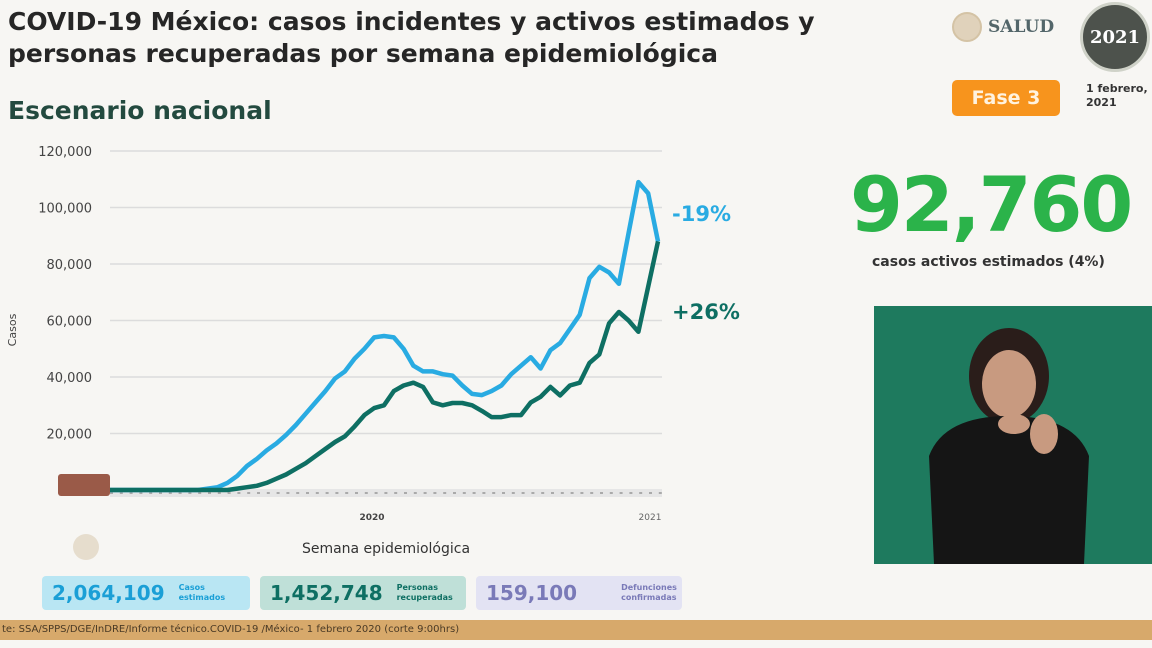 The height and width of the screenshot is (648, 1152). Describe the element at coordinates (1115, 37) in the screenshot. I see `year-2021-logo: 2021` at that location.